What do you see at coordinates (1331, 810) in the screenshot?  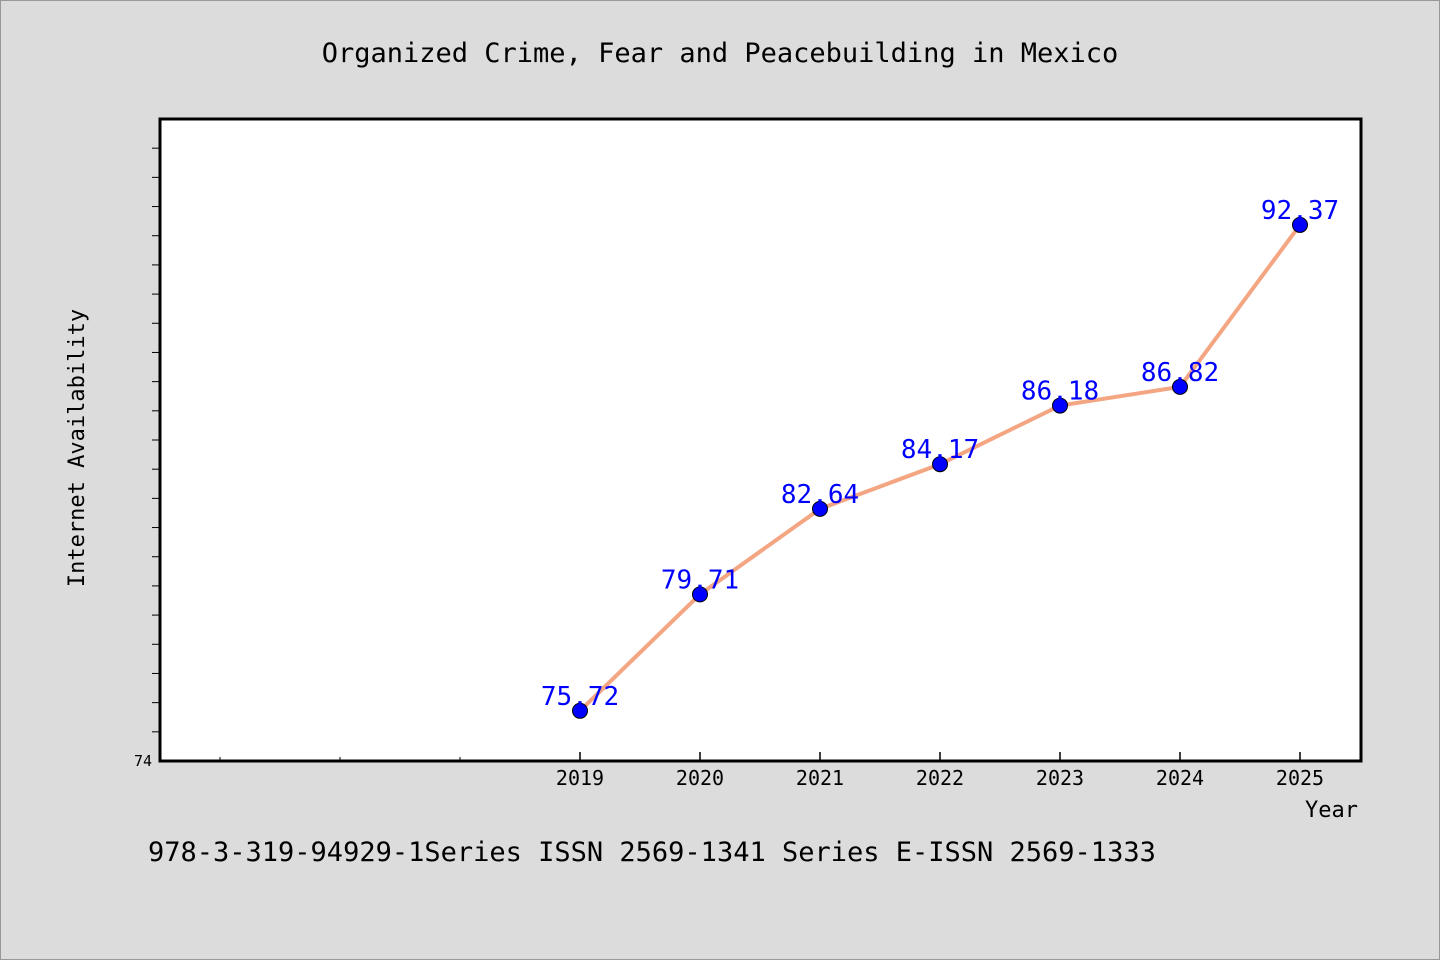 I see `x-axis-title: Year` at bounding box center [1331, 810].